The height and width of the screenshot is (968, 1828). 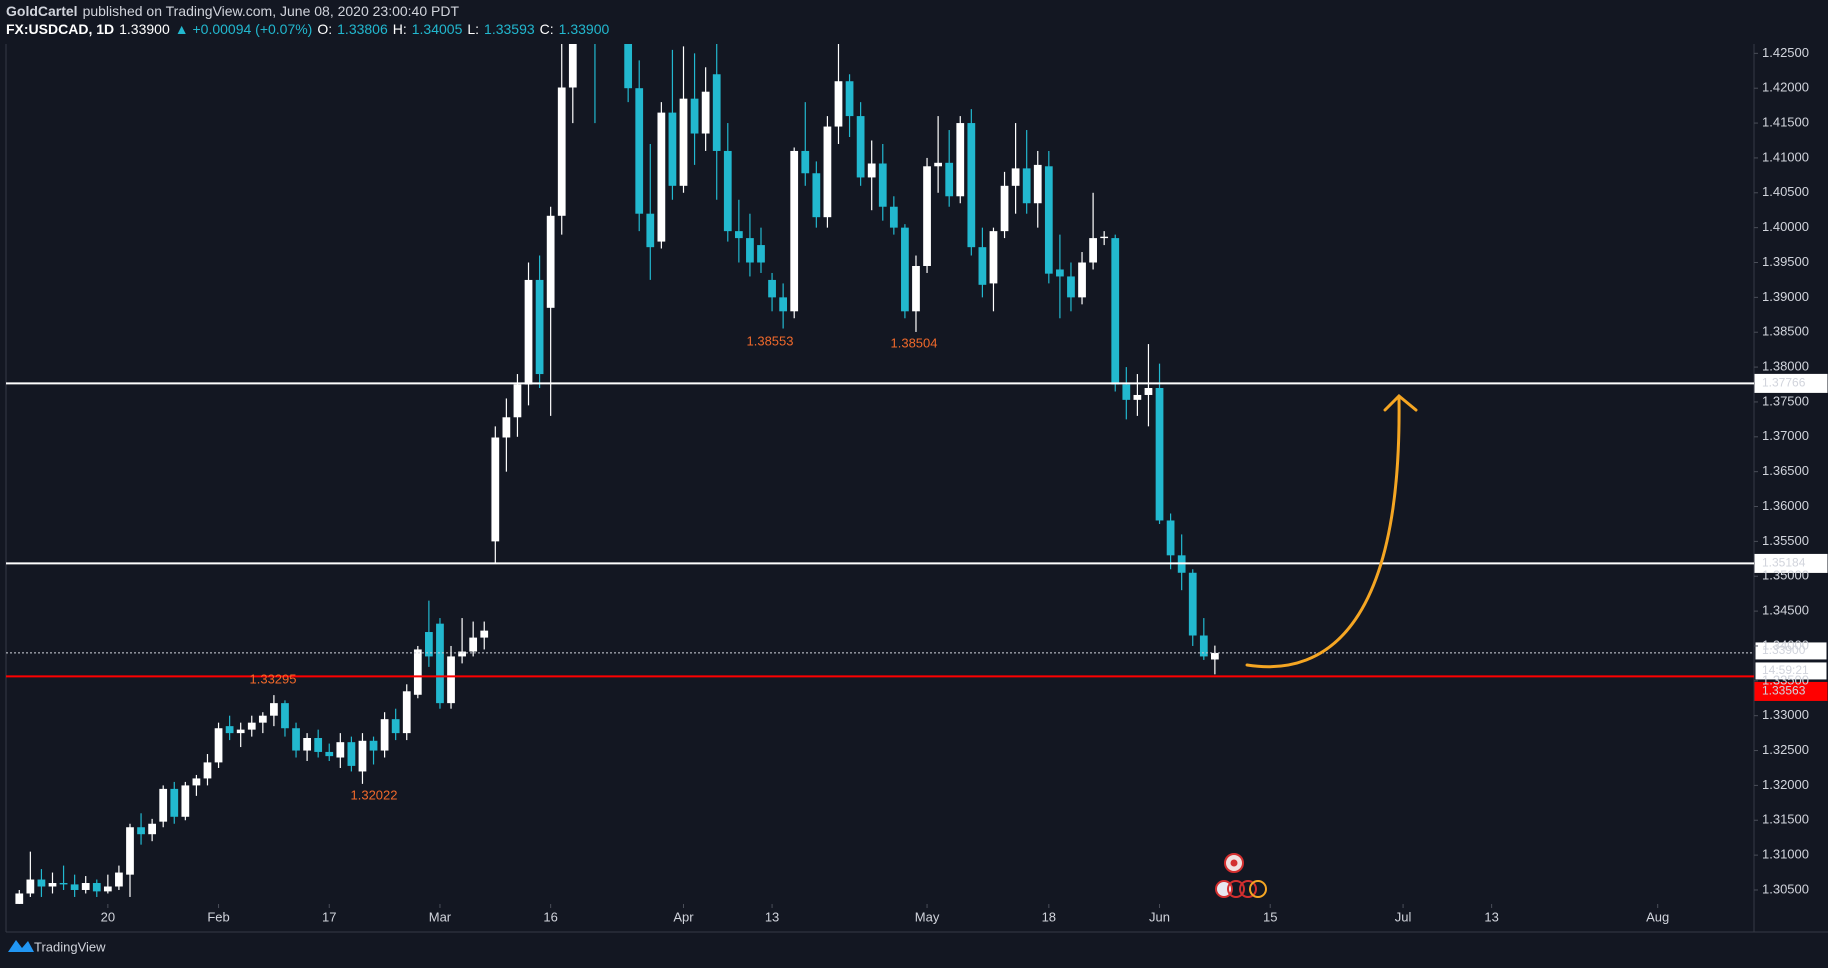 I want to click on tradingview-logo, so click(x=21, y=946).